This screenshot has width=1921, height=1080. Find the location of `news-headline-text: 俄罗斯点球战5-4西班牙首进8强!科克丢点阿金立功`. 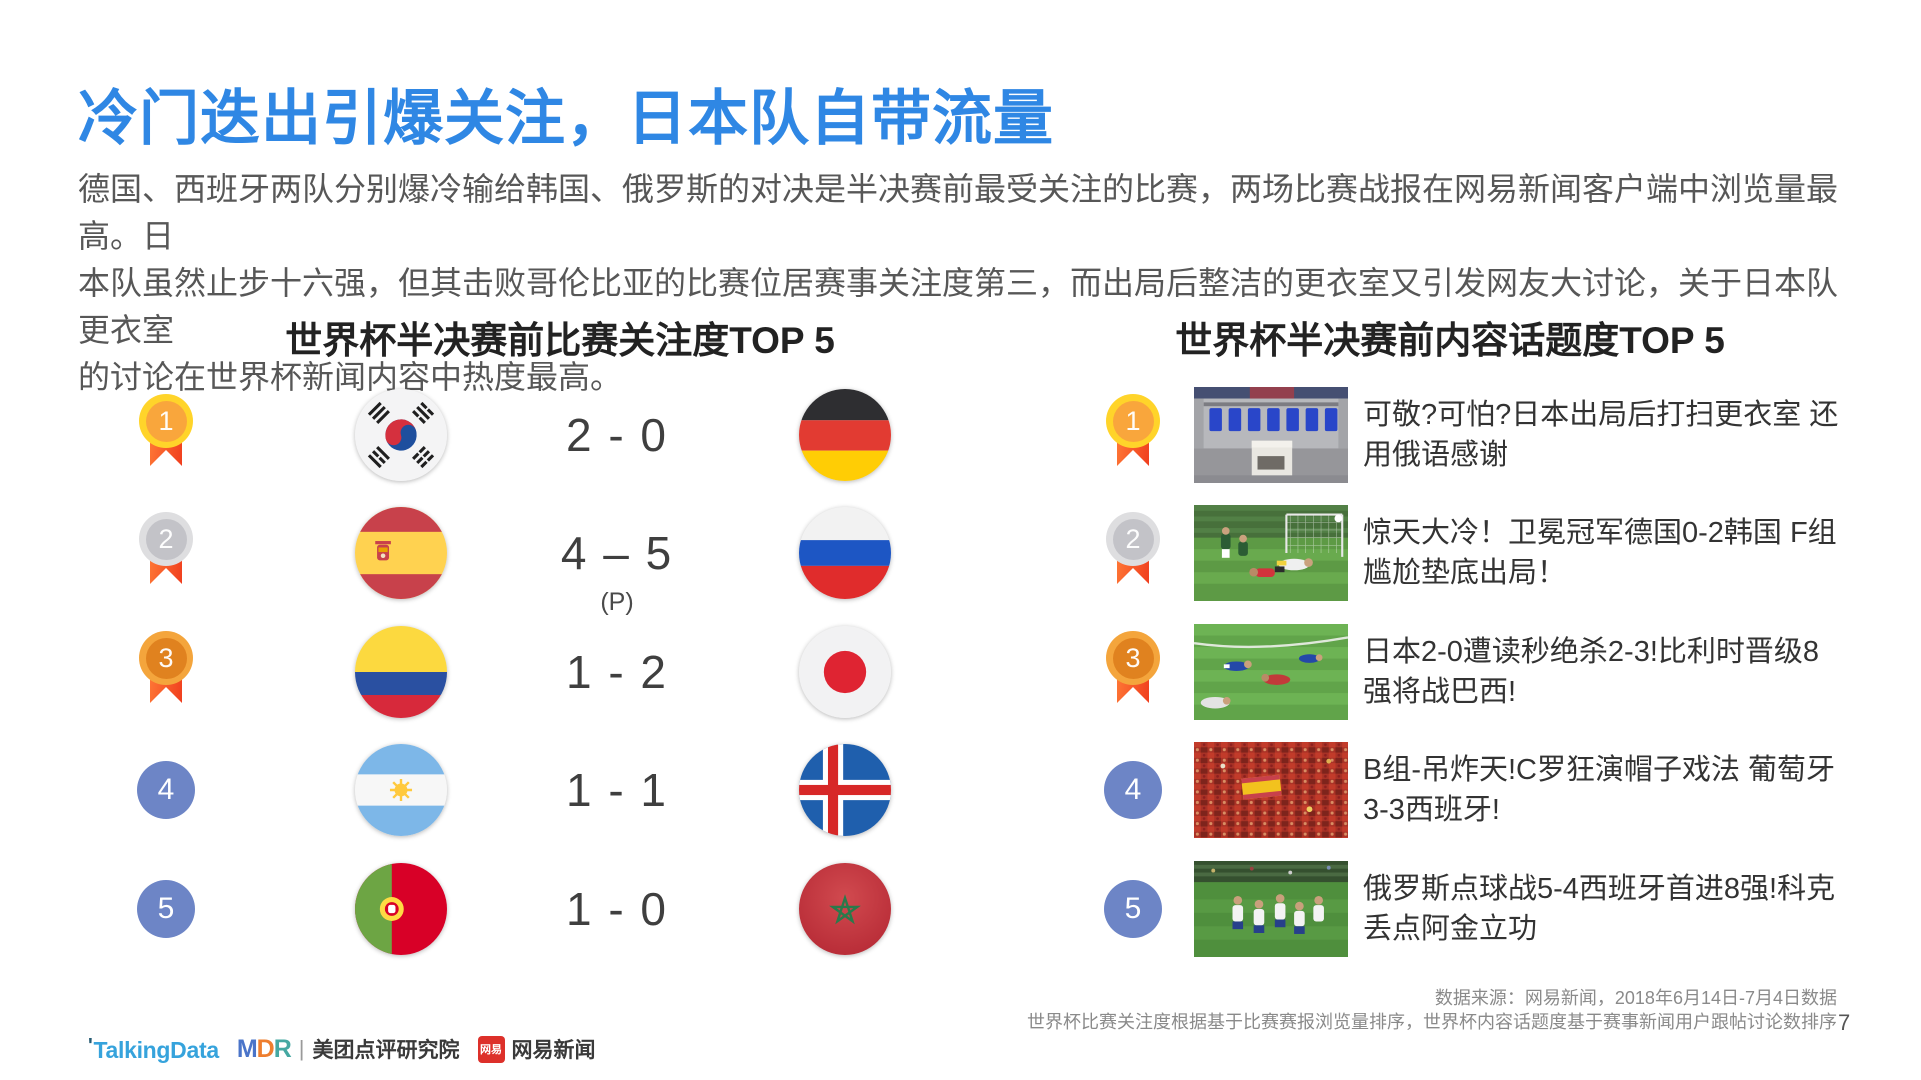

news-headline-text: 俄罗斯点球战5-4西班牙首进8强!科克丢点阿金立功 is located at coordinates (1599, 909).